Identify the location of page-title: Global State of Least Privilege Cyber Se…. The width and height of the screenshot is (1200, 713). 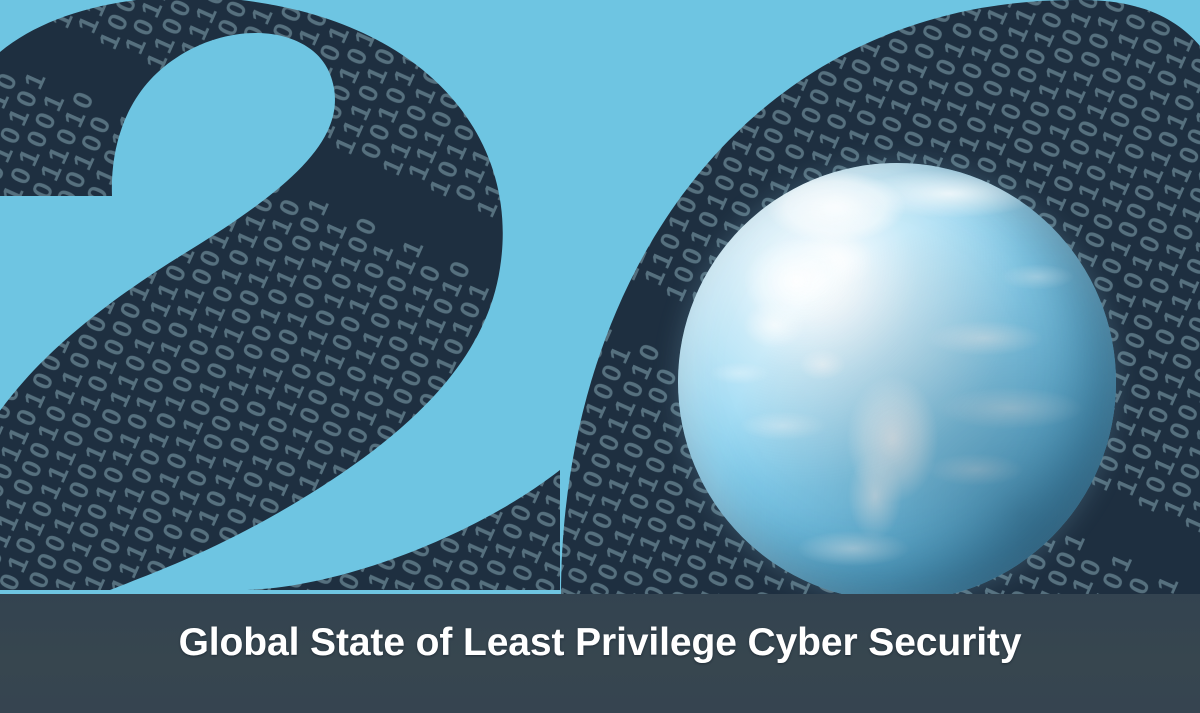
(600, 642).